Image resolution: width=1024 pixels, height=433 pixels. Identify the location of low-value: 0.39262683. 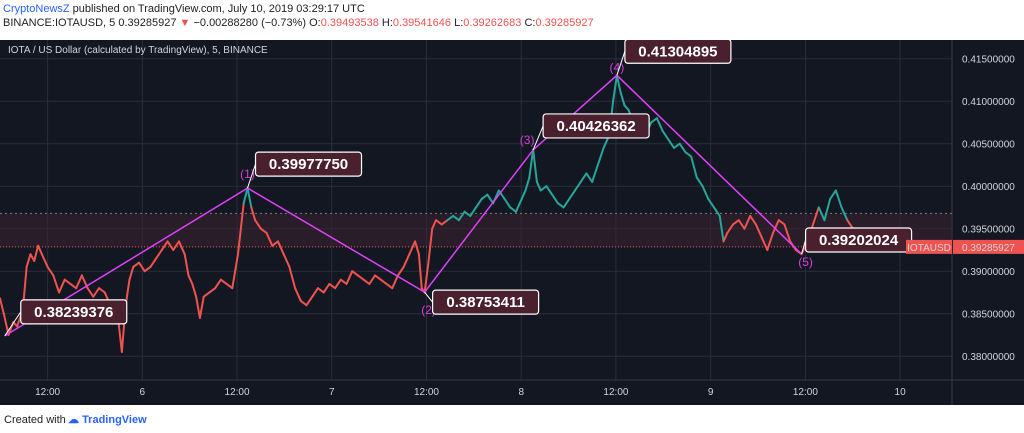
(492, 23).